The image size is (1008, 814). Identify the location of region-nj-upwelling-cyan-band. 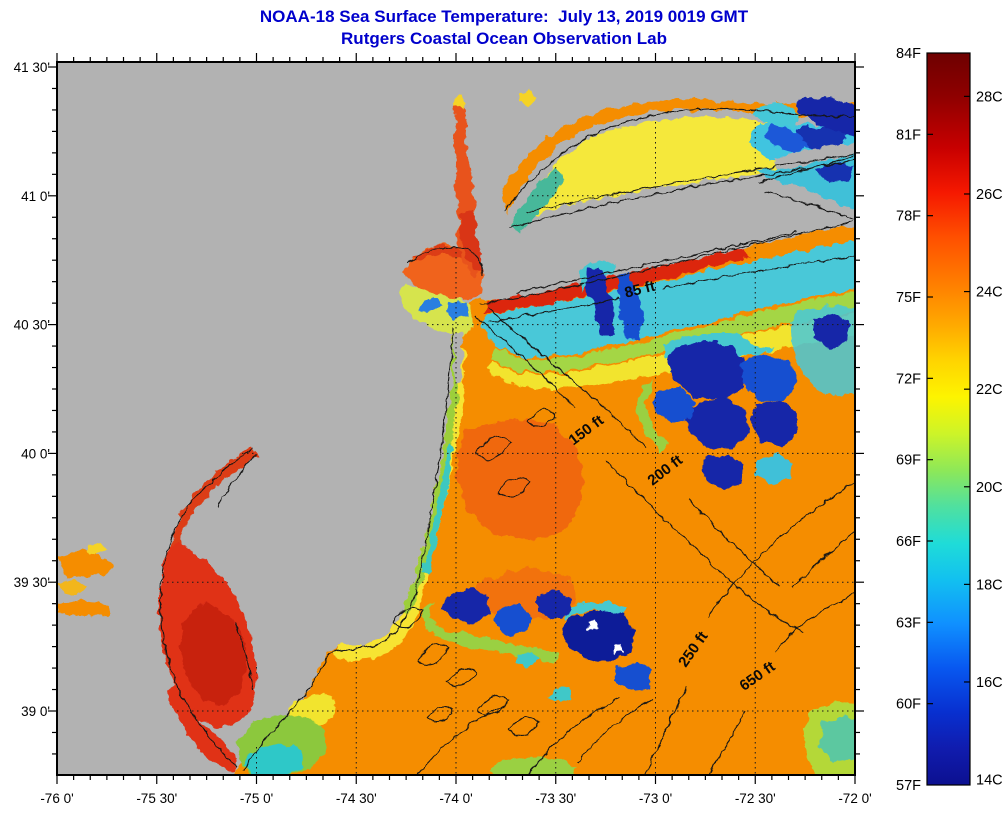
(437, 508).